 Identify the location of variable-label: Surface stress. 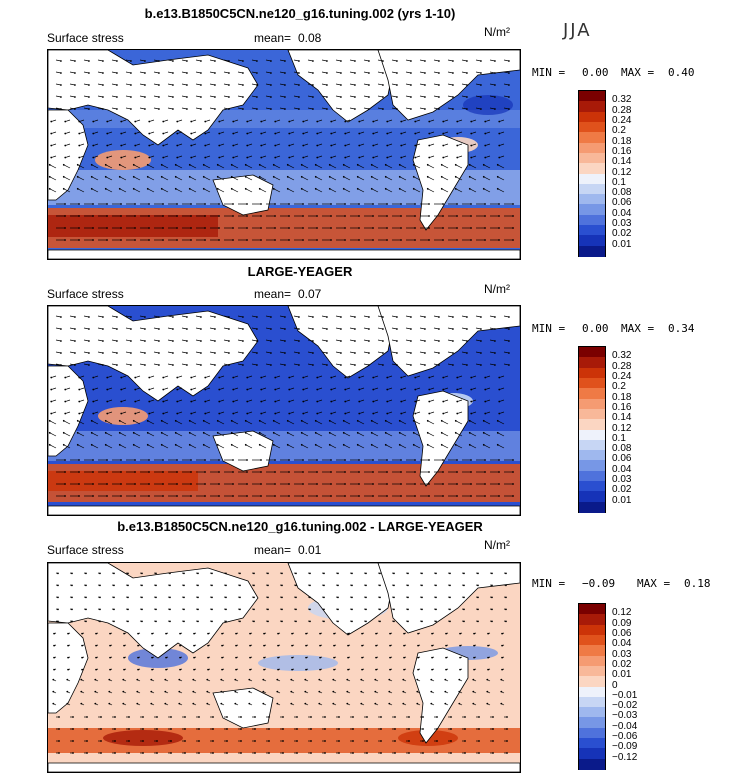
(85, 550).